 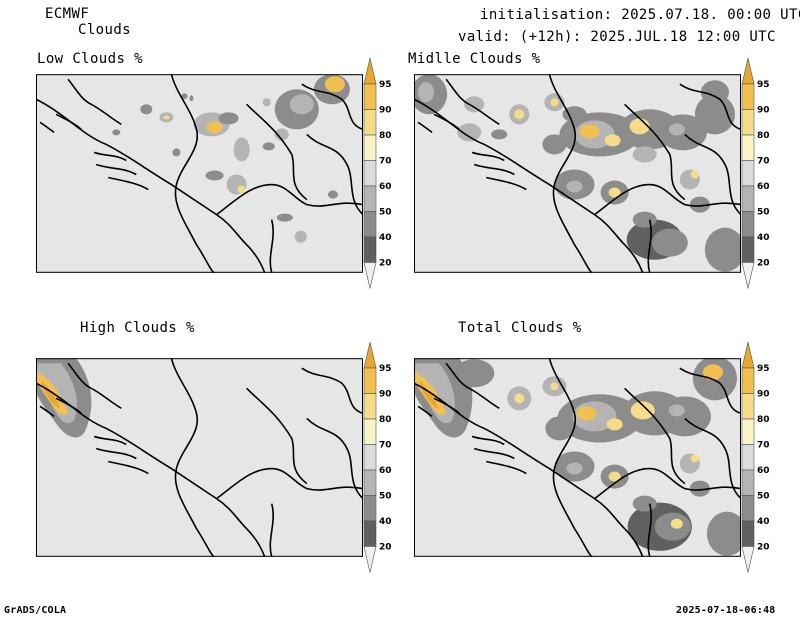 What do you see at coordinates (137, 328) in the screenshot?
I see `panel-title-high: High Clouds %` at bounding box center [137, 328].